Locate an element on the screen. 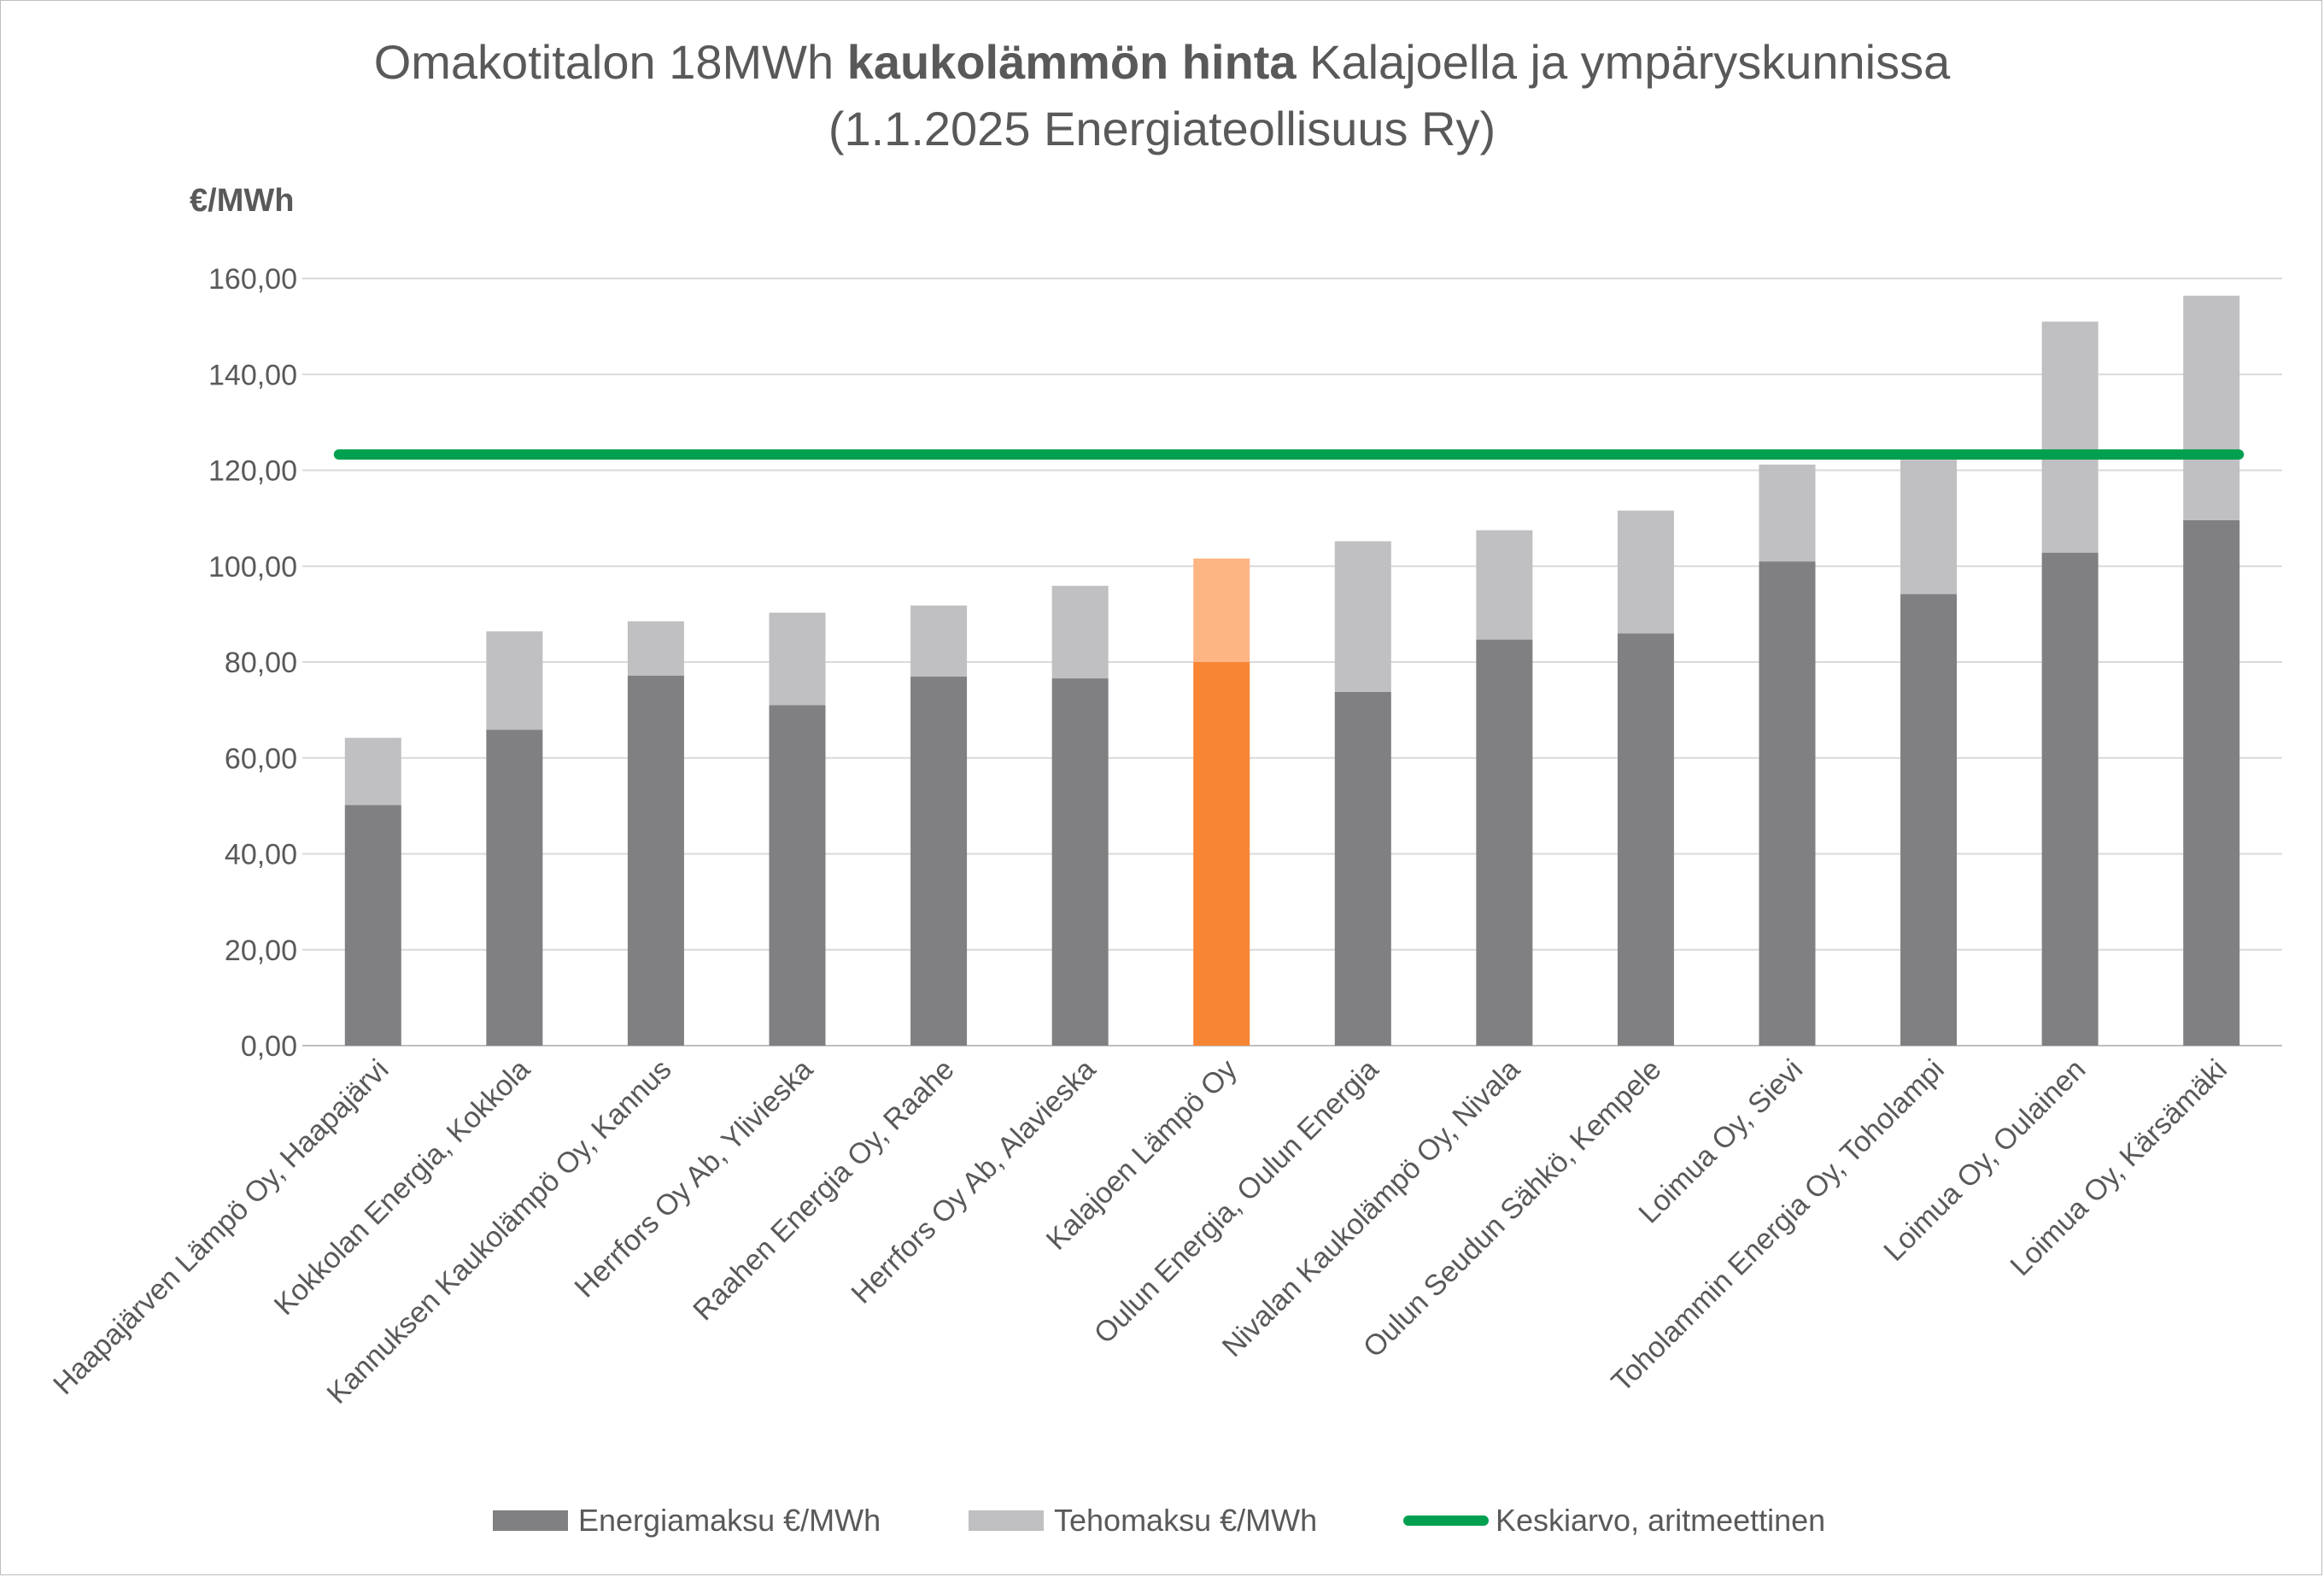 This screenshot has width=2324, height=1577. y-tick-label: 120,00 is located at coordinates (253, 471).